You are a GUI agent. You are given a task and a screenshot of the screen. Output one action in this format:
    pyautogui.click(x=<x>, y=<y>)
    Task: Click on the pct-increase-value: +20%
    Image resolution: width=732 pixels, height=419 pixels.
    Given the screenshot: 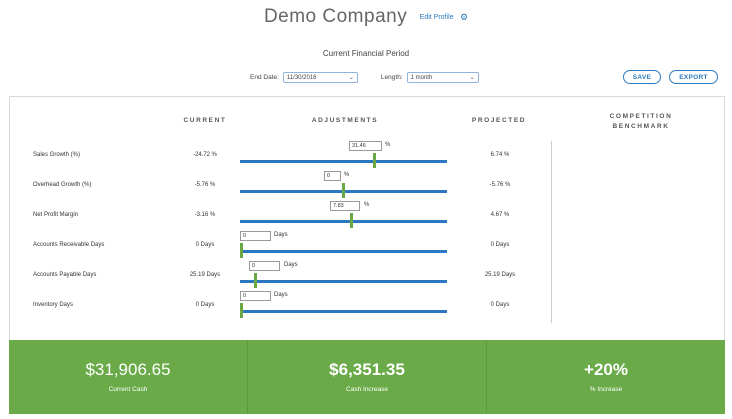 What is the action you would take?
    pyautogui.click(x=606, y=369)
    